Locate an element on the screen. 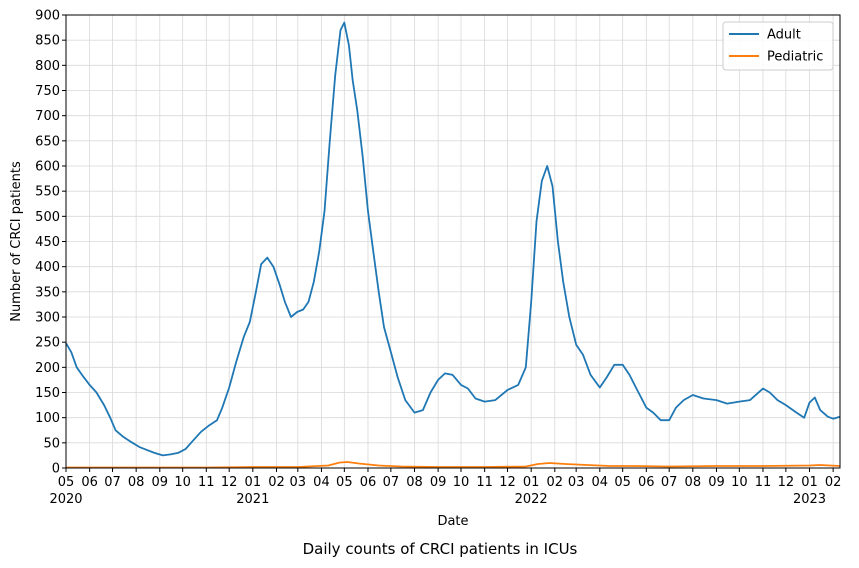 This screenshot has height=568, width=859. x-axis-label: Date is located at coordinates (452, 521).